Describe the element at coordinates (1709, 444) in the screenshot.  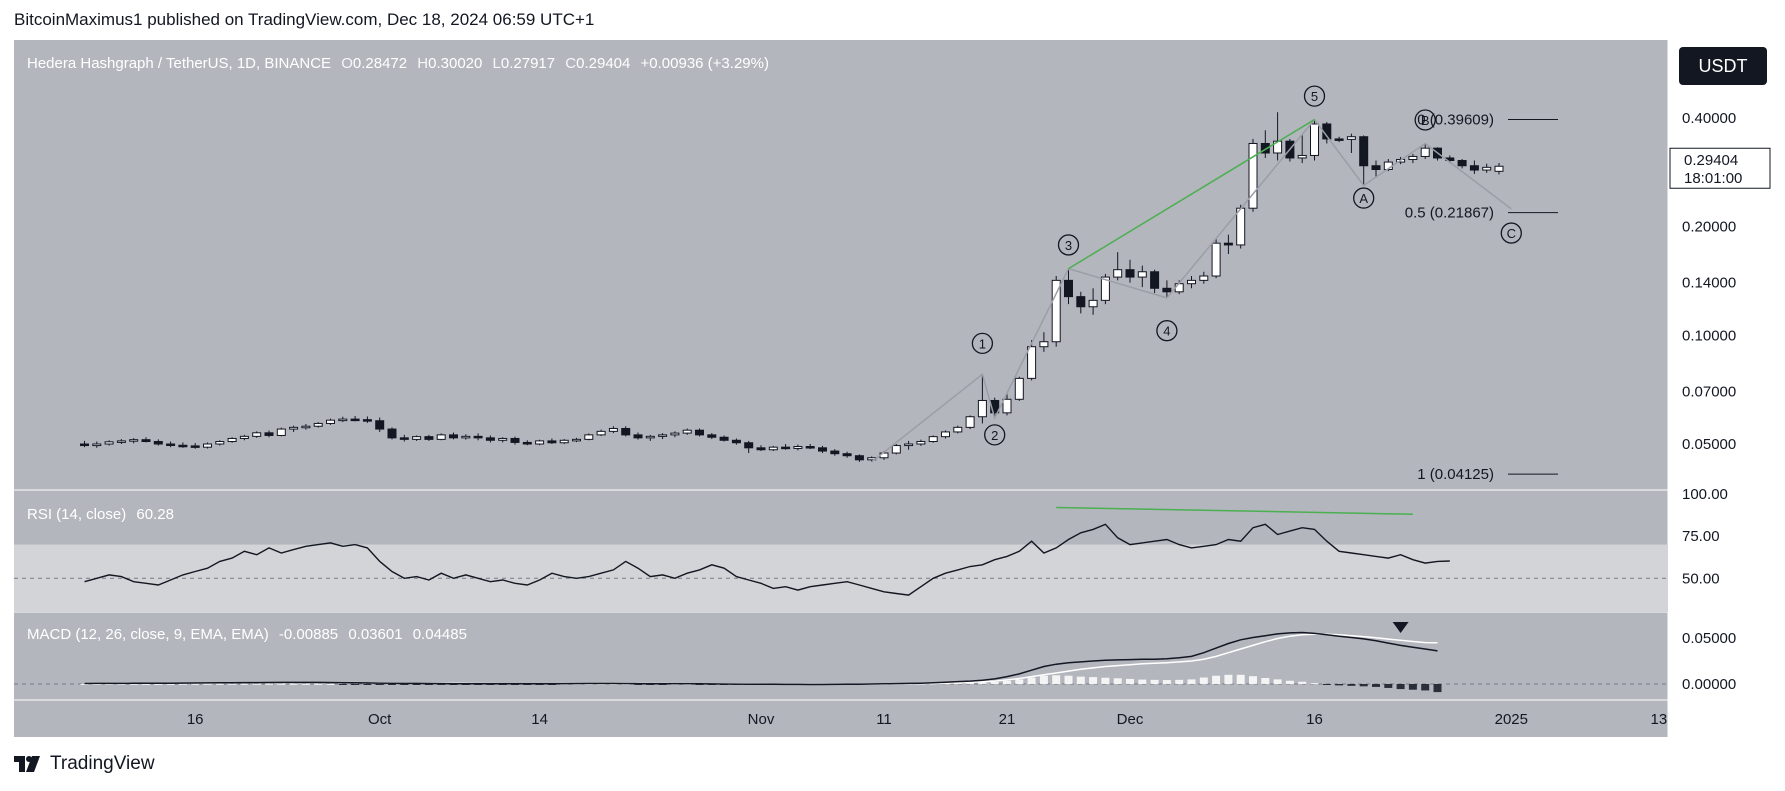
I see `price-tick-label: 0.05000` at that location.